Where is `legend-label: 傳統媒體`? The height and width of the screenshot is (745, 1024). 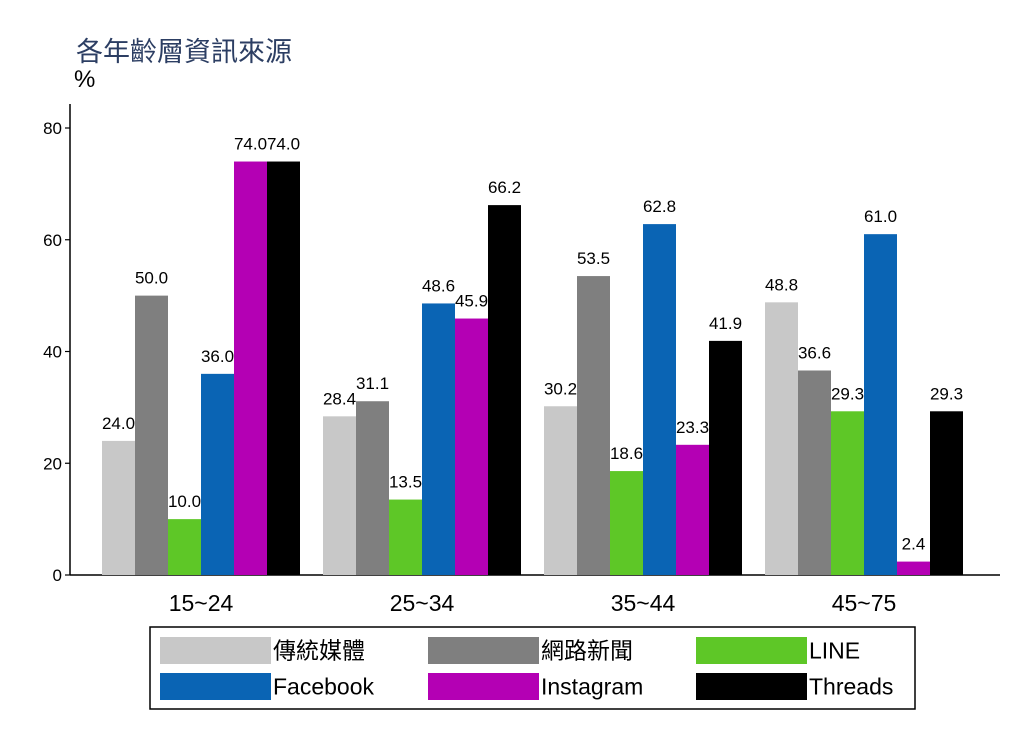
legend-label: 傳統媒體 is located at coordinates (319, 651).